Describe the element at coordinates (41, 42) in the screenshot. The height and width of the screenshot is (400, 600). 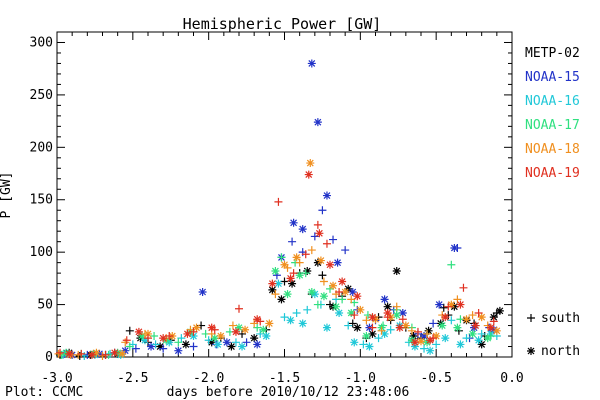
I see `y-tick-label: 300` at that location.